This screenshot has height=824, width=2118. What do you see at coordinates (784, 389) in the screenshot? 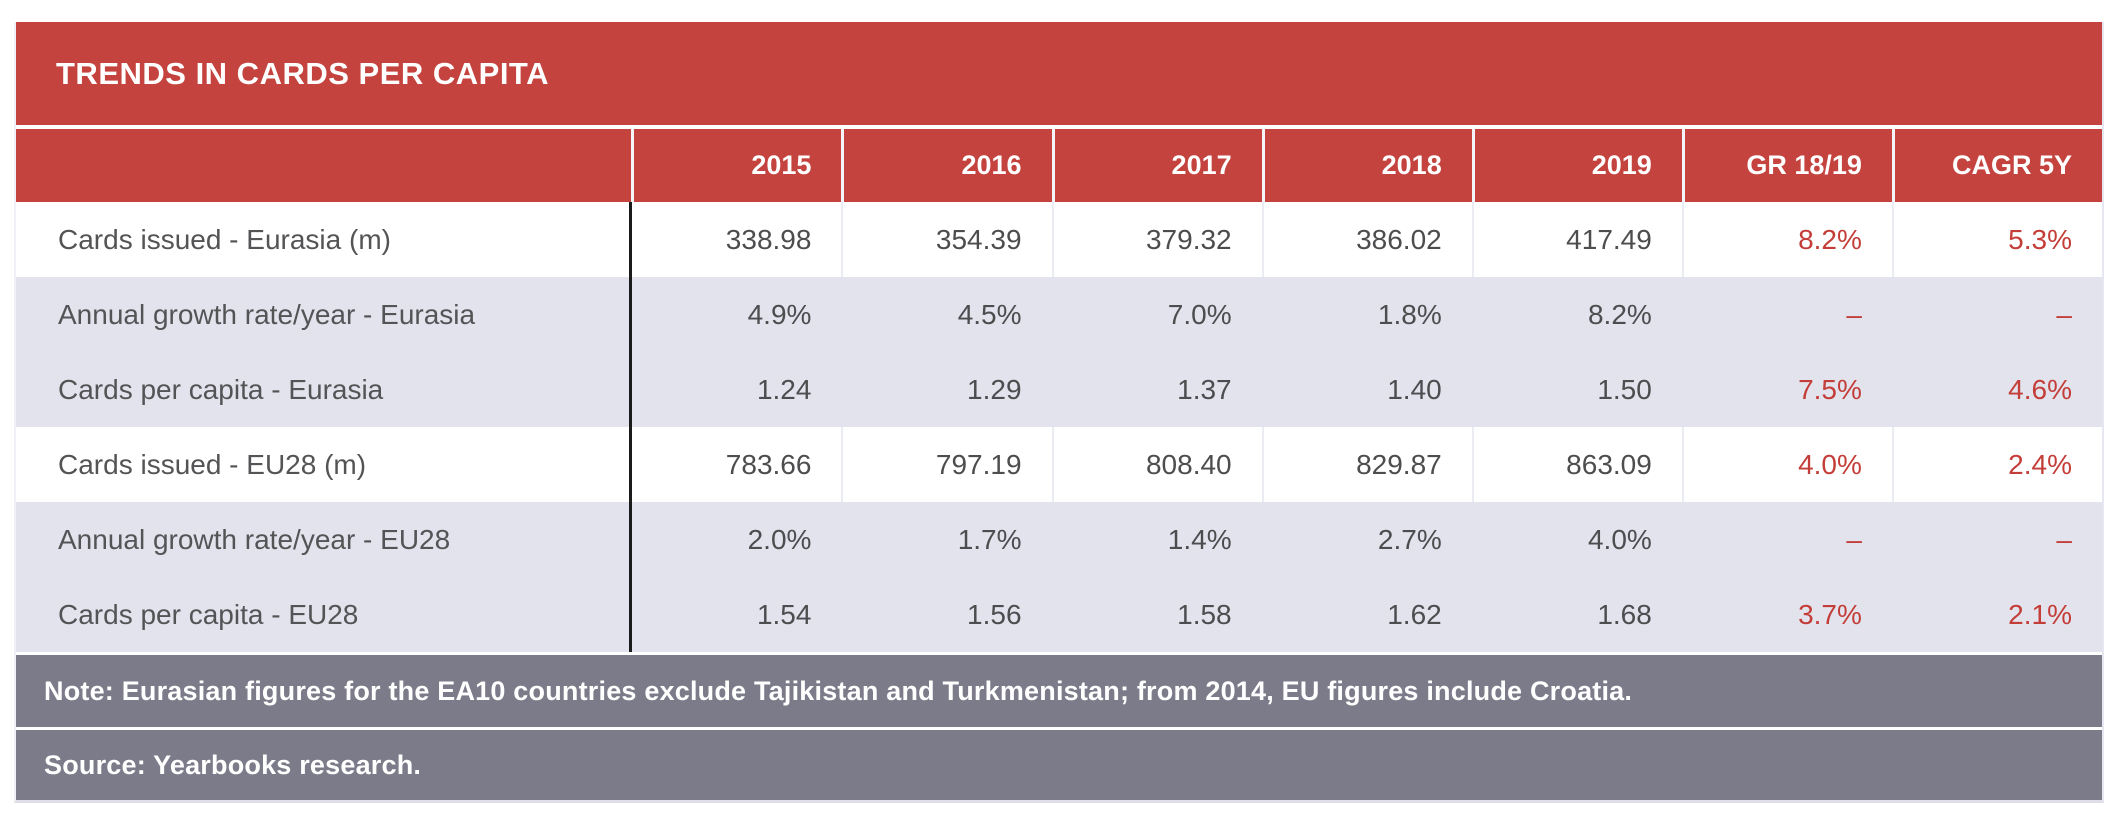
I see `cell-value: 1.24` at bounding box center [784, 389].